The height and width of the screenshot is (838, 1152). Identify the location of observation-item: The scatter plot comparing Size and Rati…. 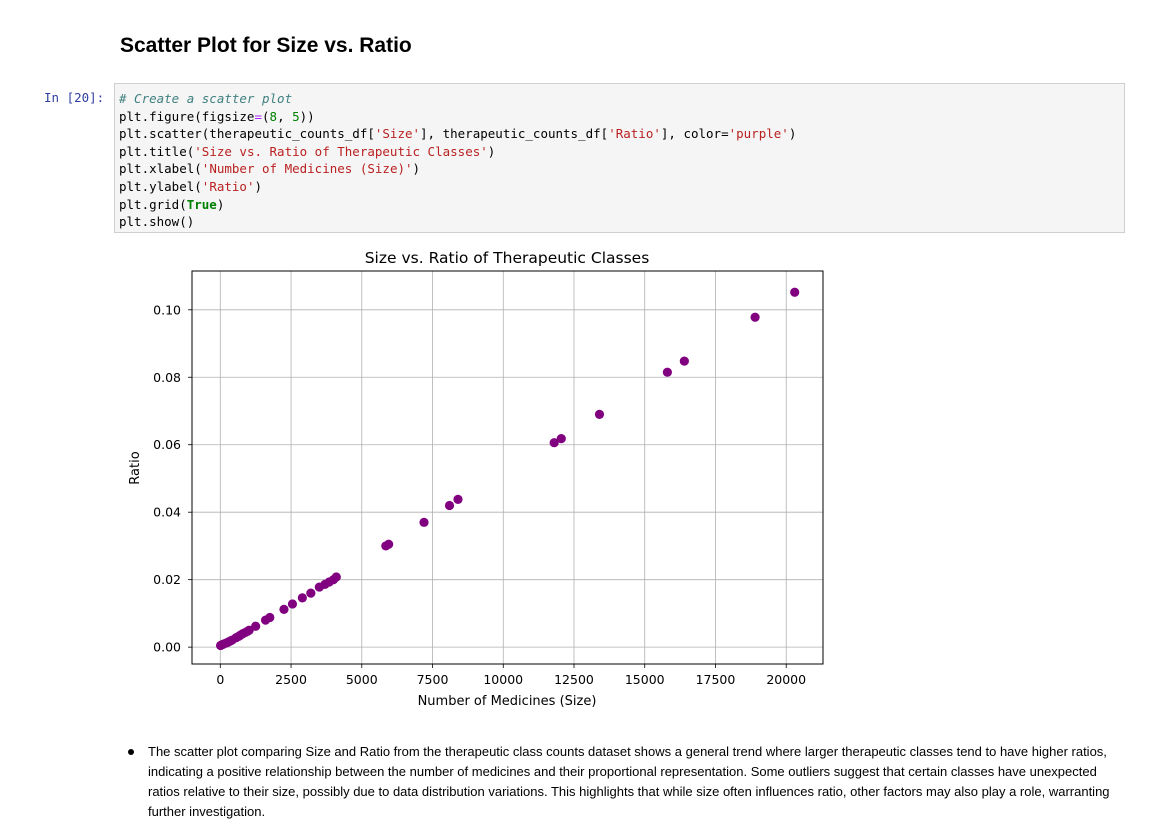
(623, 782).